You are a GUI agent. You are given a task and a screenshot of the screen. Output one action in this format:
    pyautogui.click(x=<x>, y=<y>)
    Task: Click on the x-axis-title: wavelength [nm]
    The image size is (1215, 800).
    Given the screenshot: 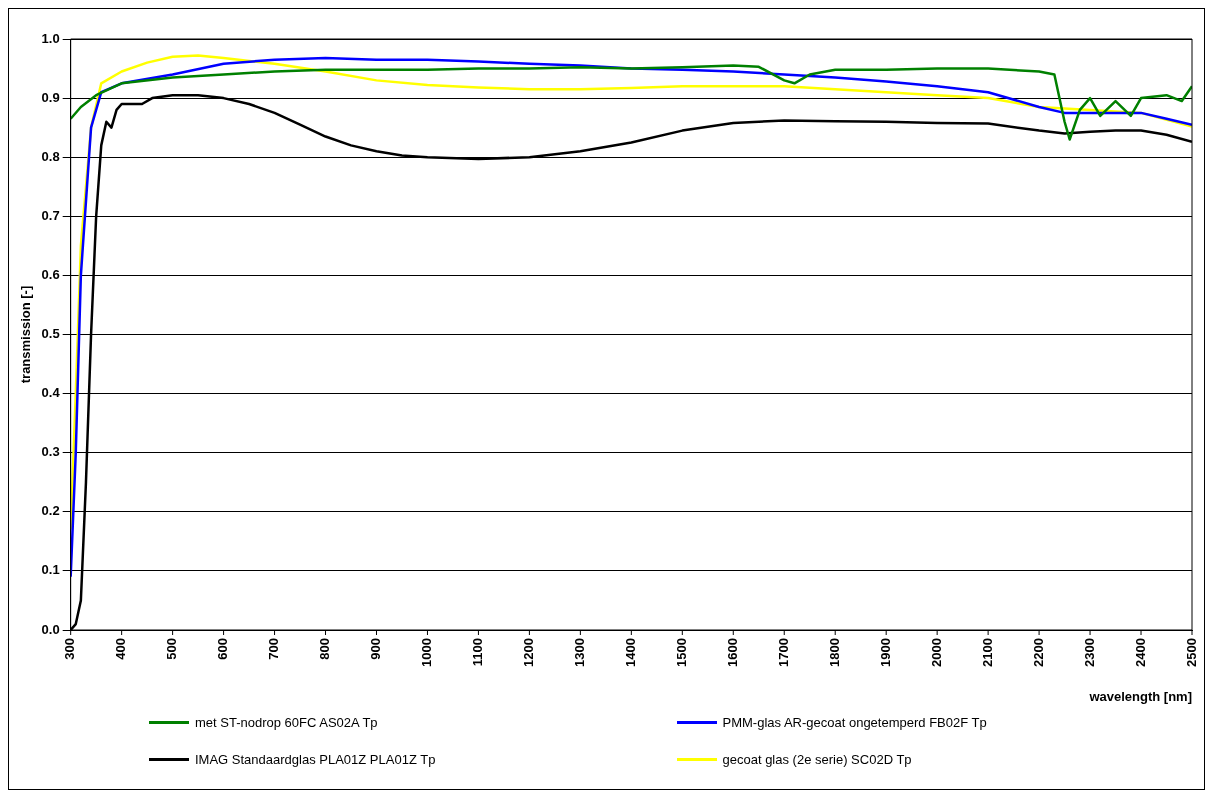 What is the action you would take?
    pyautogui.click(x=1140, y=696)
    